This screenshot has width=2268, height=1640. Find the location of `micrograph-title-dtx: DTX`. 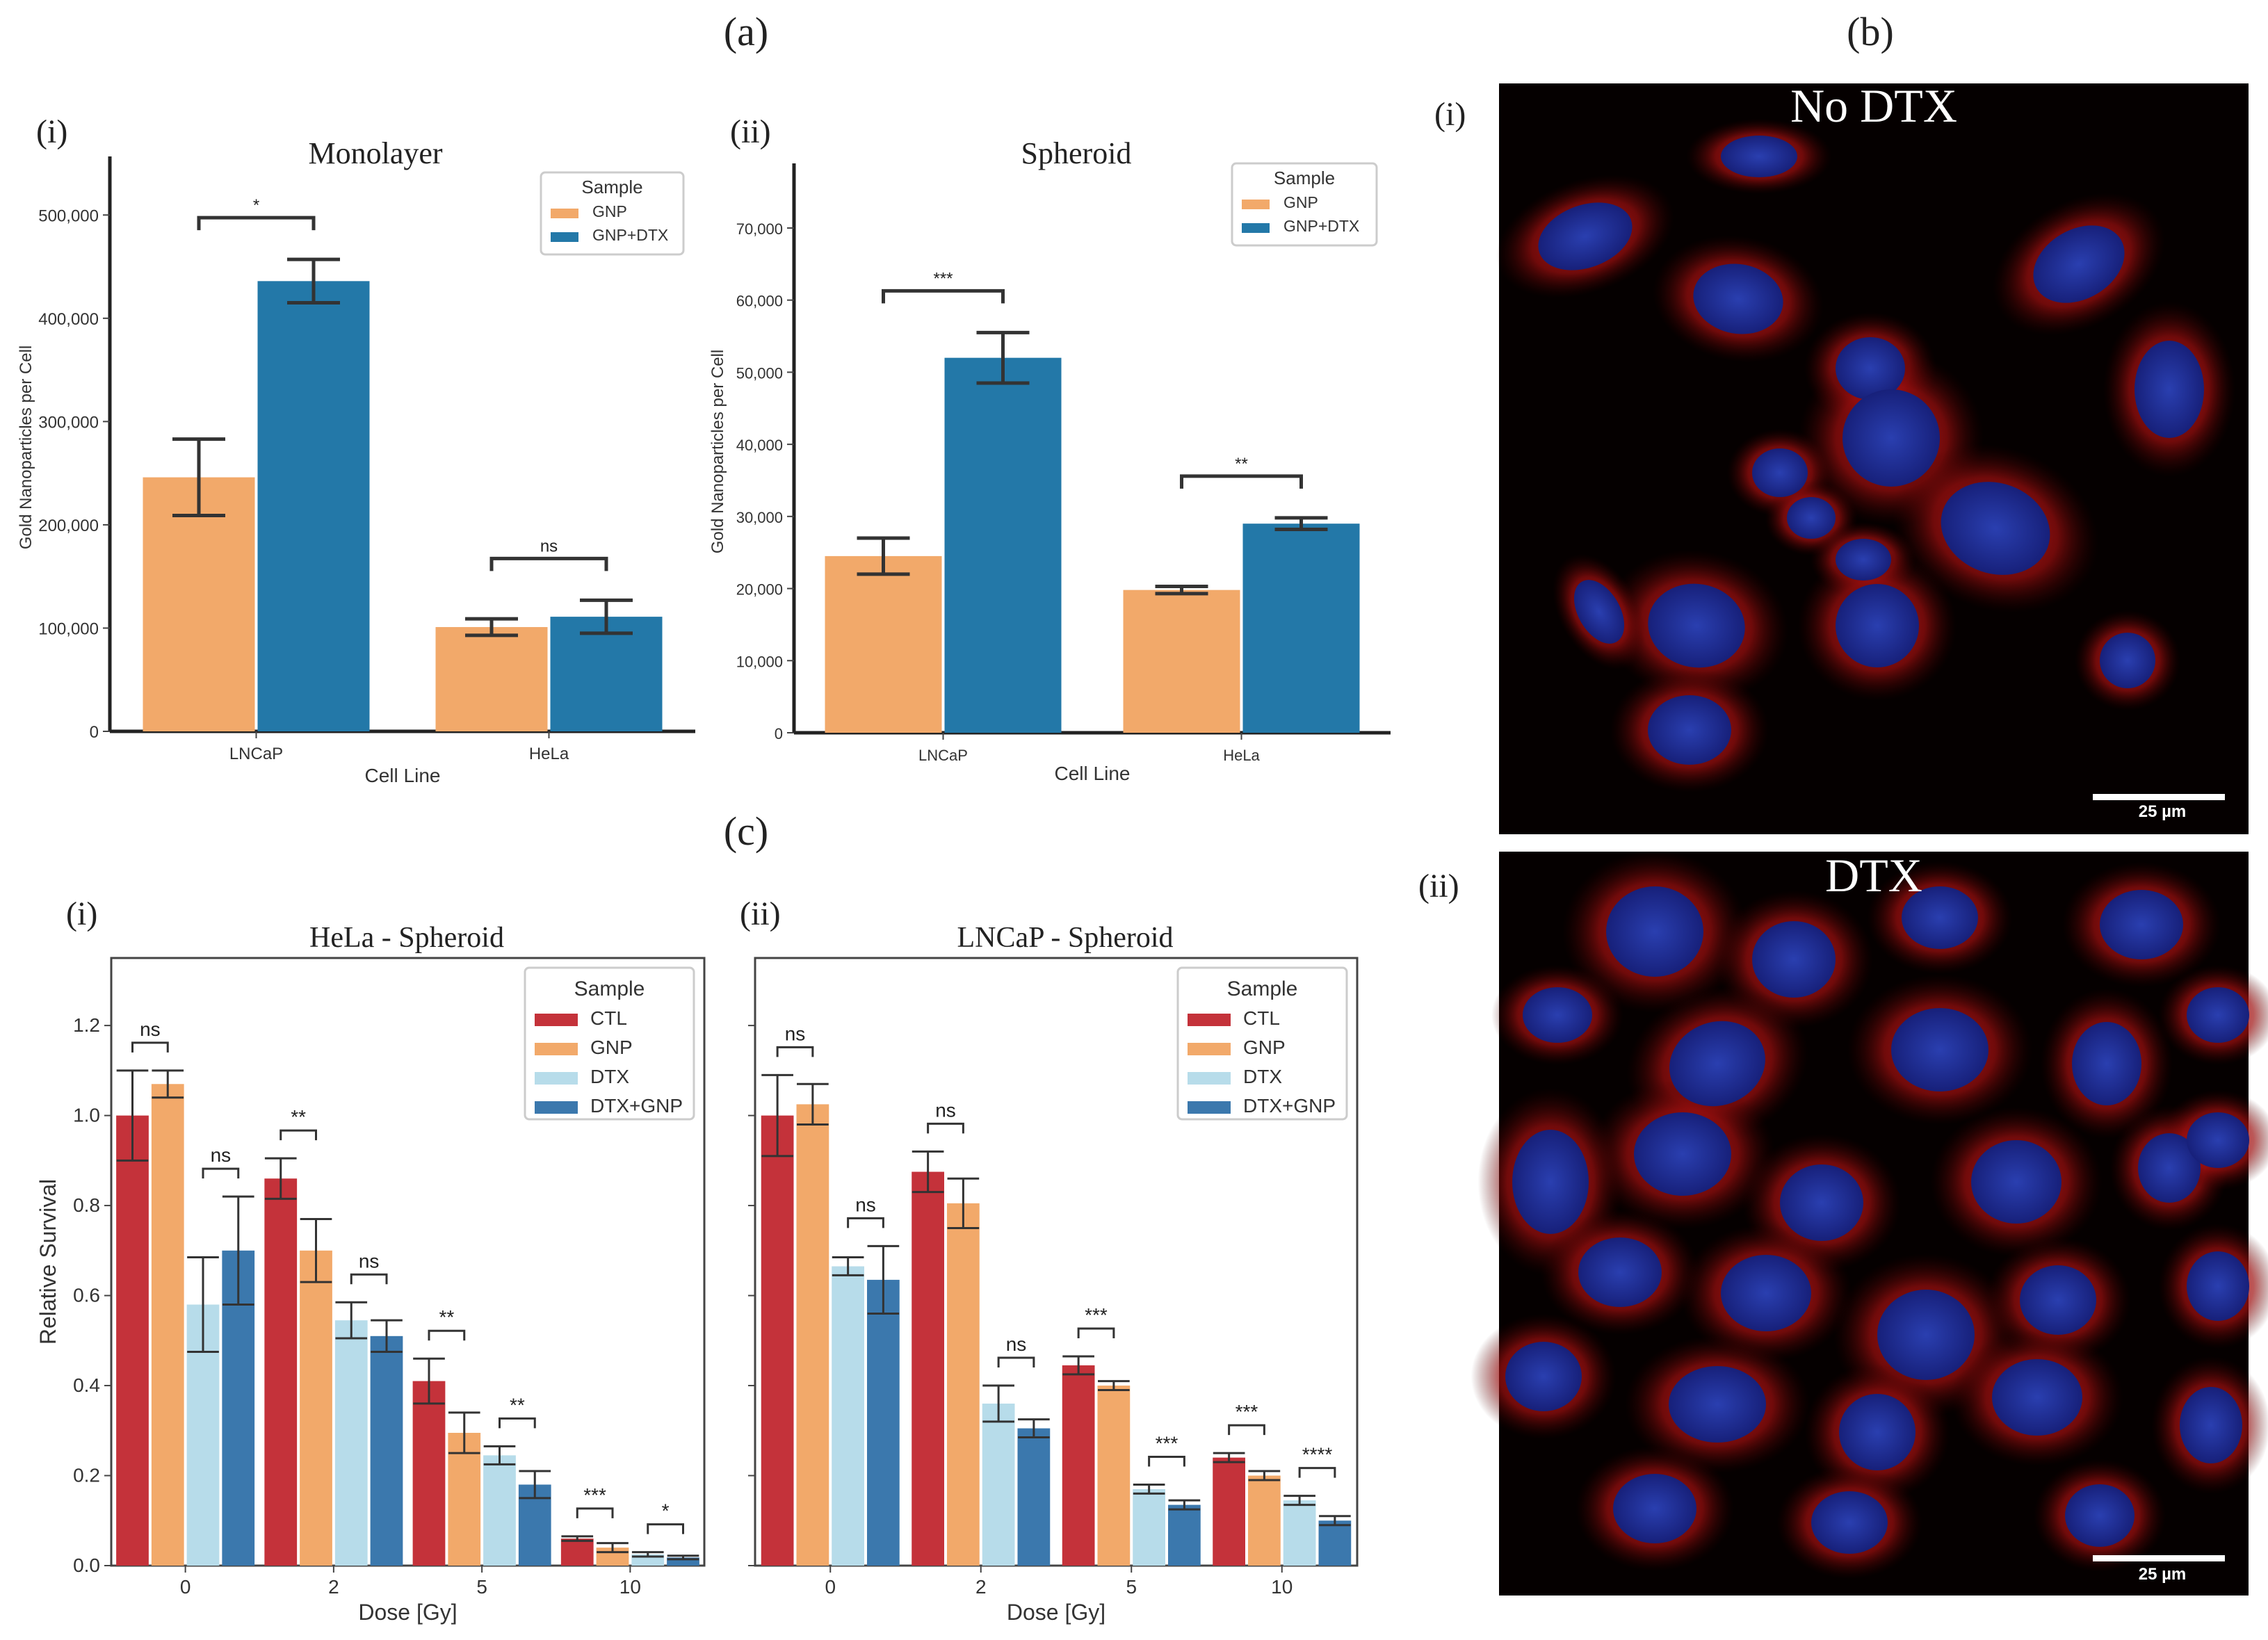

micrograph-title-dtx: DTX is located at coordinates (1873, 875).